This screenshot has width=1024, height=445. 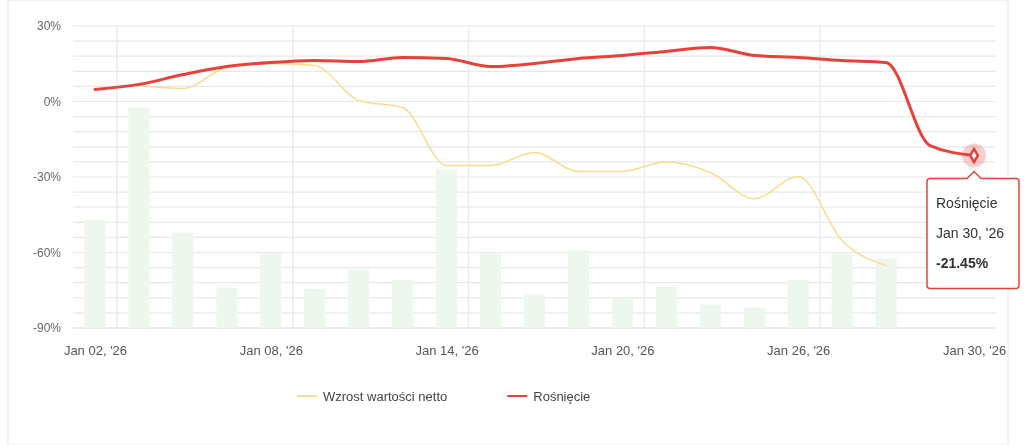 What do you see at coordinates (562, 396) in the screenshot?
I see `legend-label: Rośnięcie` at bounding box center [562, 396].